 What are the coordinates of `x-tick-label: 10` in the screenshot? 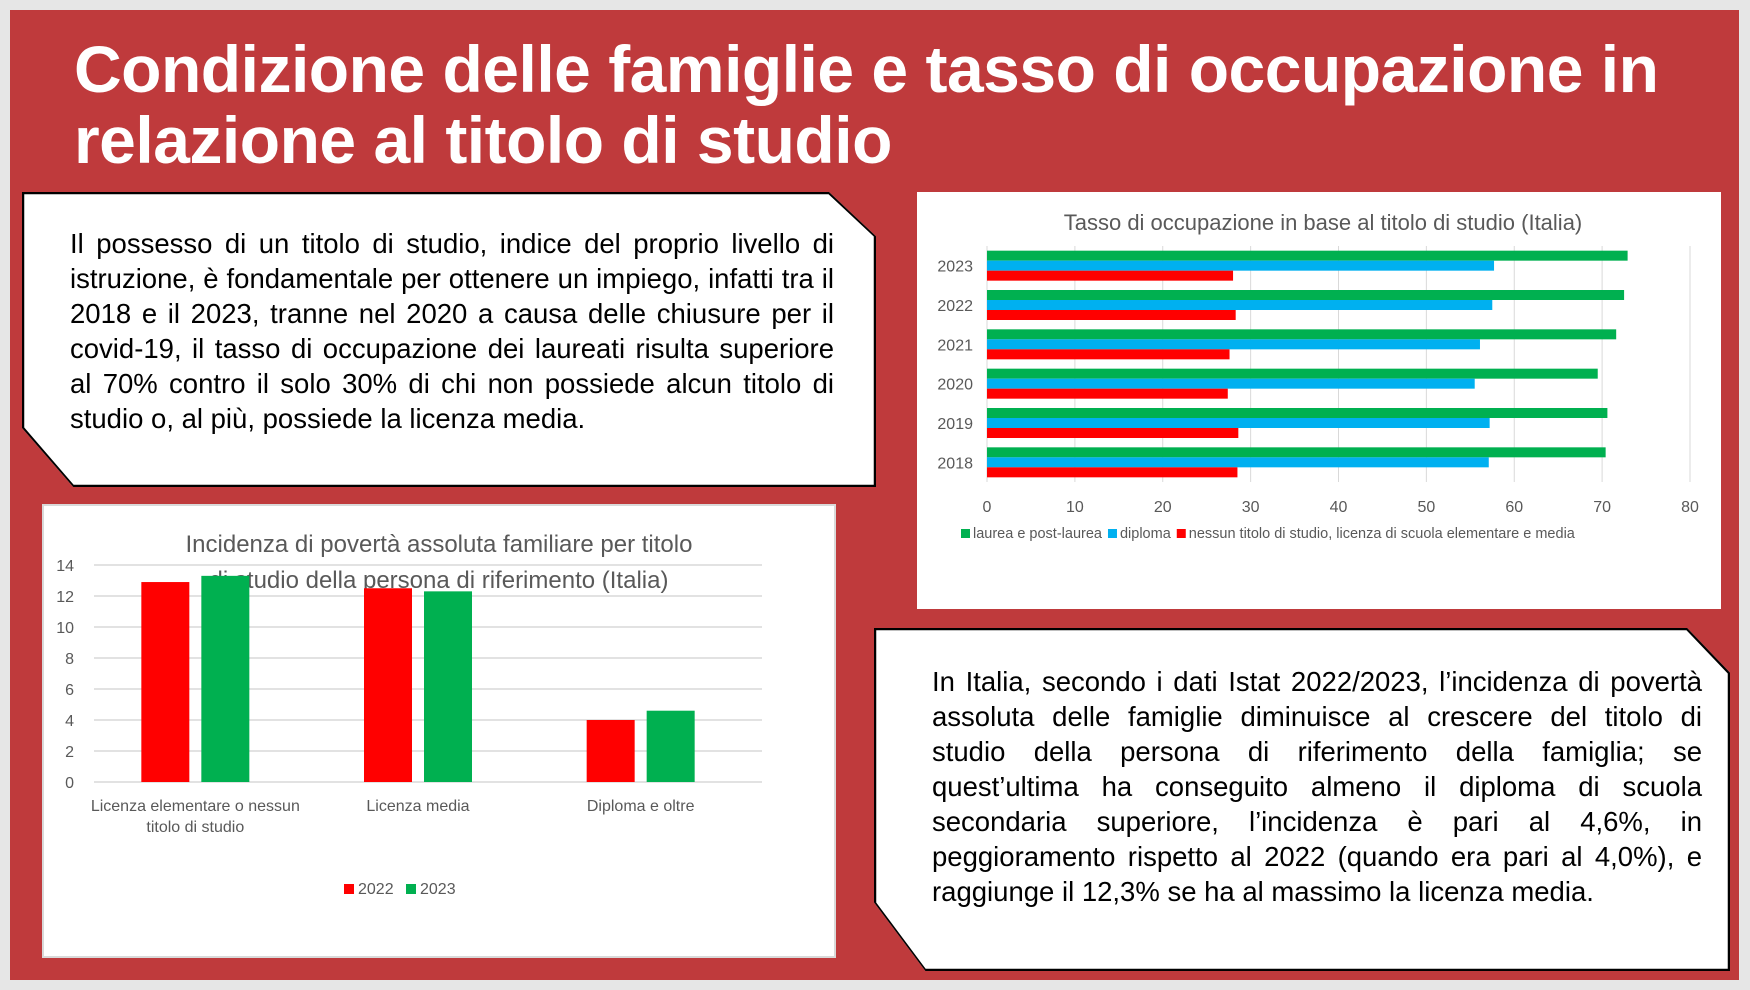 It's located at (1075, 507).